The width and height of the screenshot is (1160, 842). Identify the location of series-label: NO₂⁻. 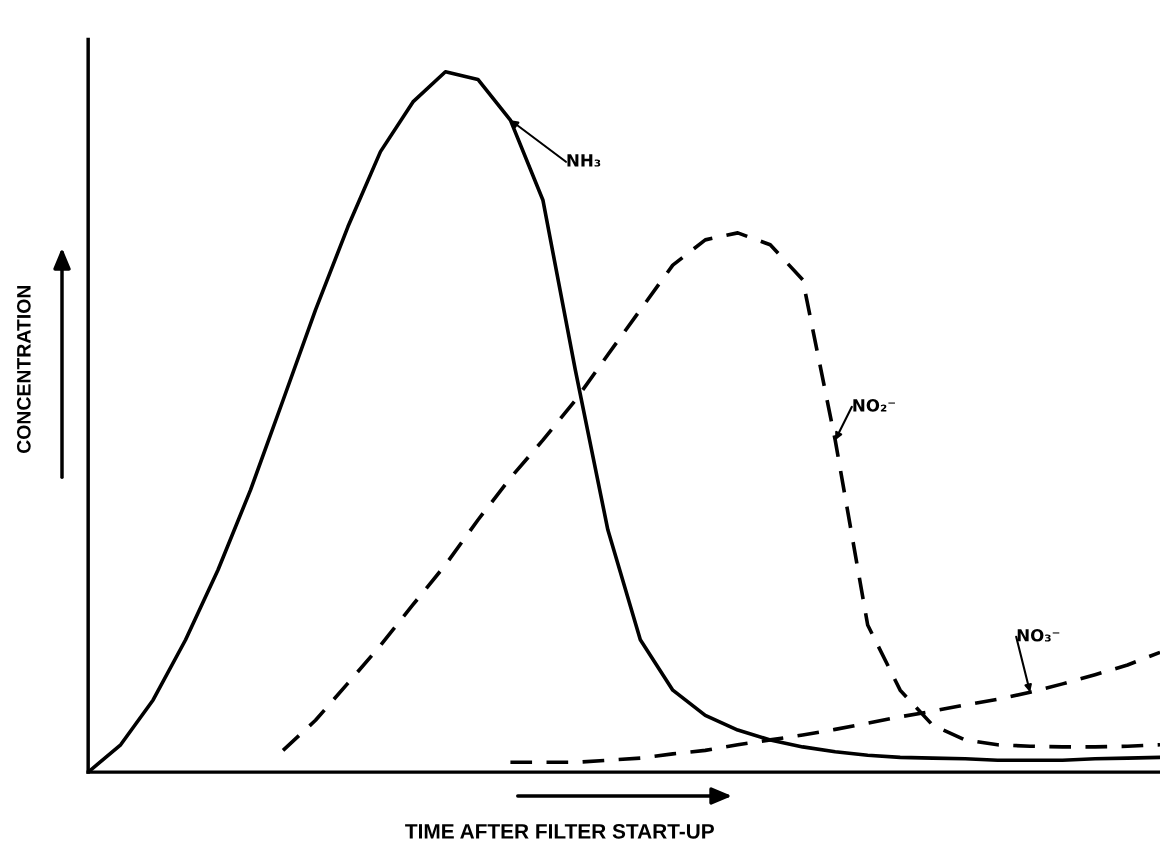
(874, 405).